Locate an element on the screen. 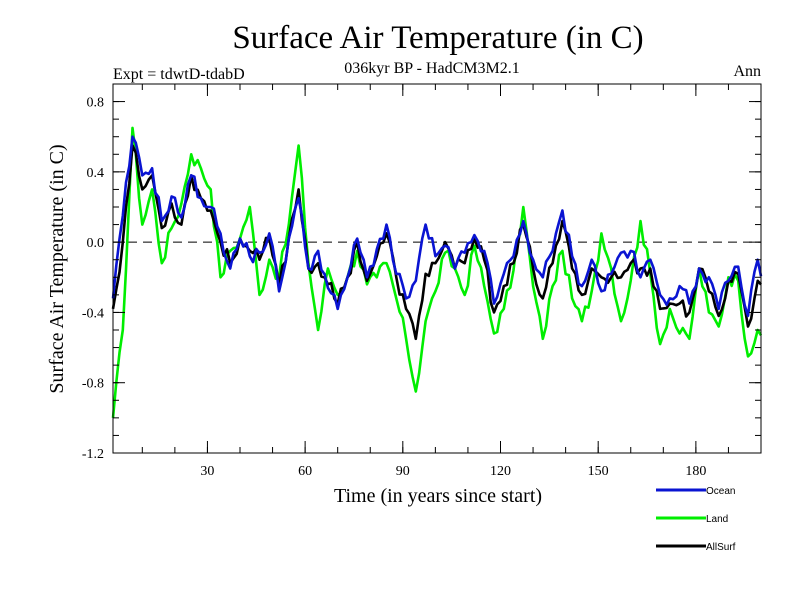  x-axis-label: Time (in years since start) is located at coordinates (438, 496).